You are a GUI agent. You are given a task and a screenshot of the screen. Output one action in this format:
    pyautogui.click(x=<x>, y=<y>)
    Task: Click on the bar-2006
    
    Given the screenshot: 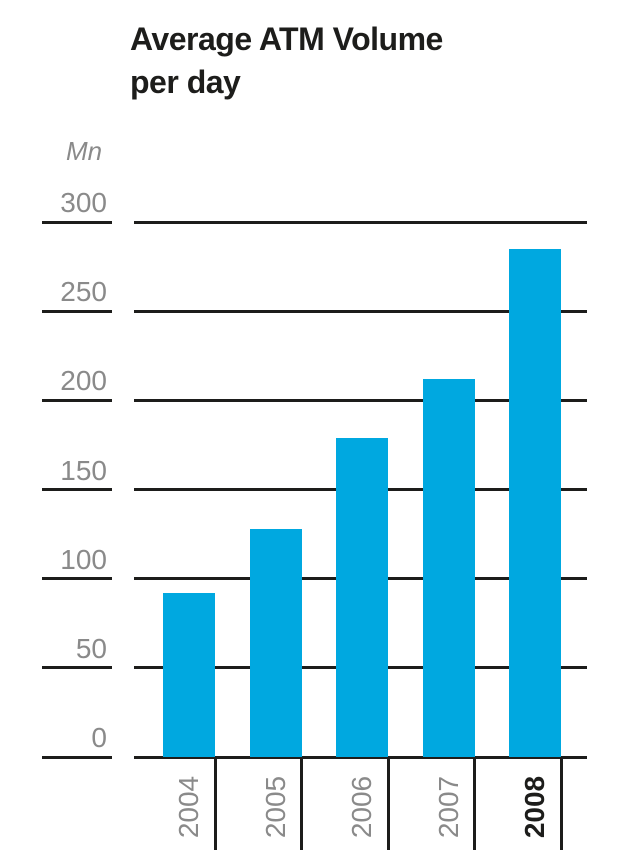 What is the action you would take?
    pyautogui.click(x=362, y=597)
    